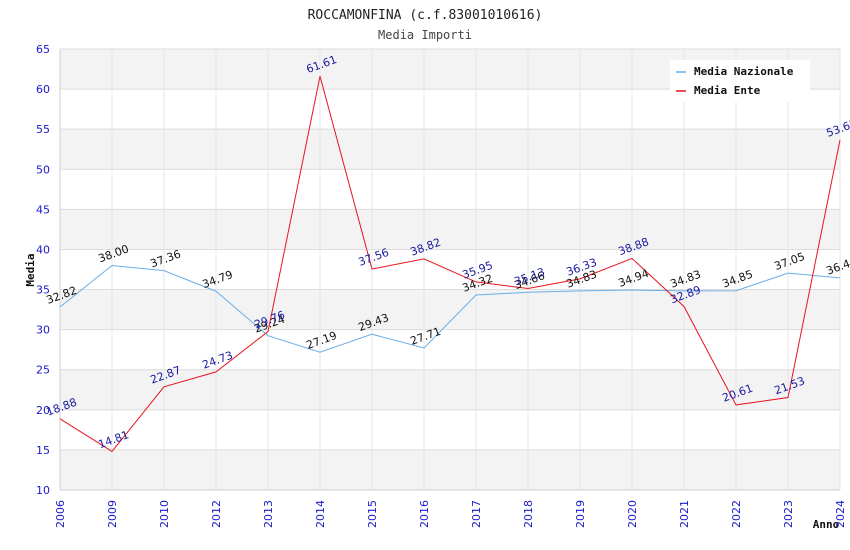 The height and width of the screenshot is (550, 850). What do you see at coordinates (424, 514) in the screenshot?
I see `x-tick-label: 2016` at bounding box center [424, 514].